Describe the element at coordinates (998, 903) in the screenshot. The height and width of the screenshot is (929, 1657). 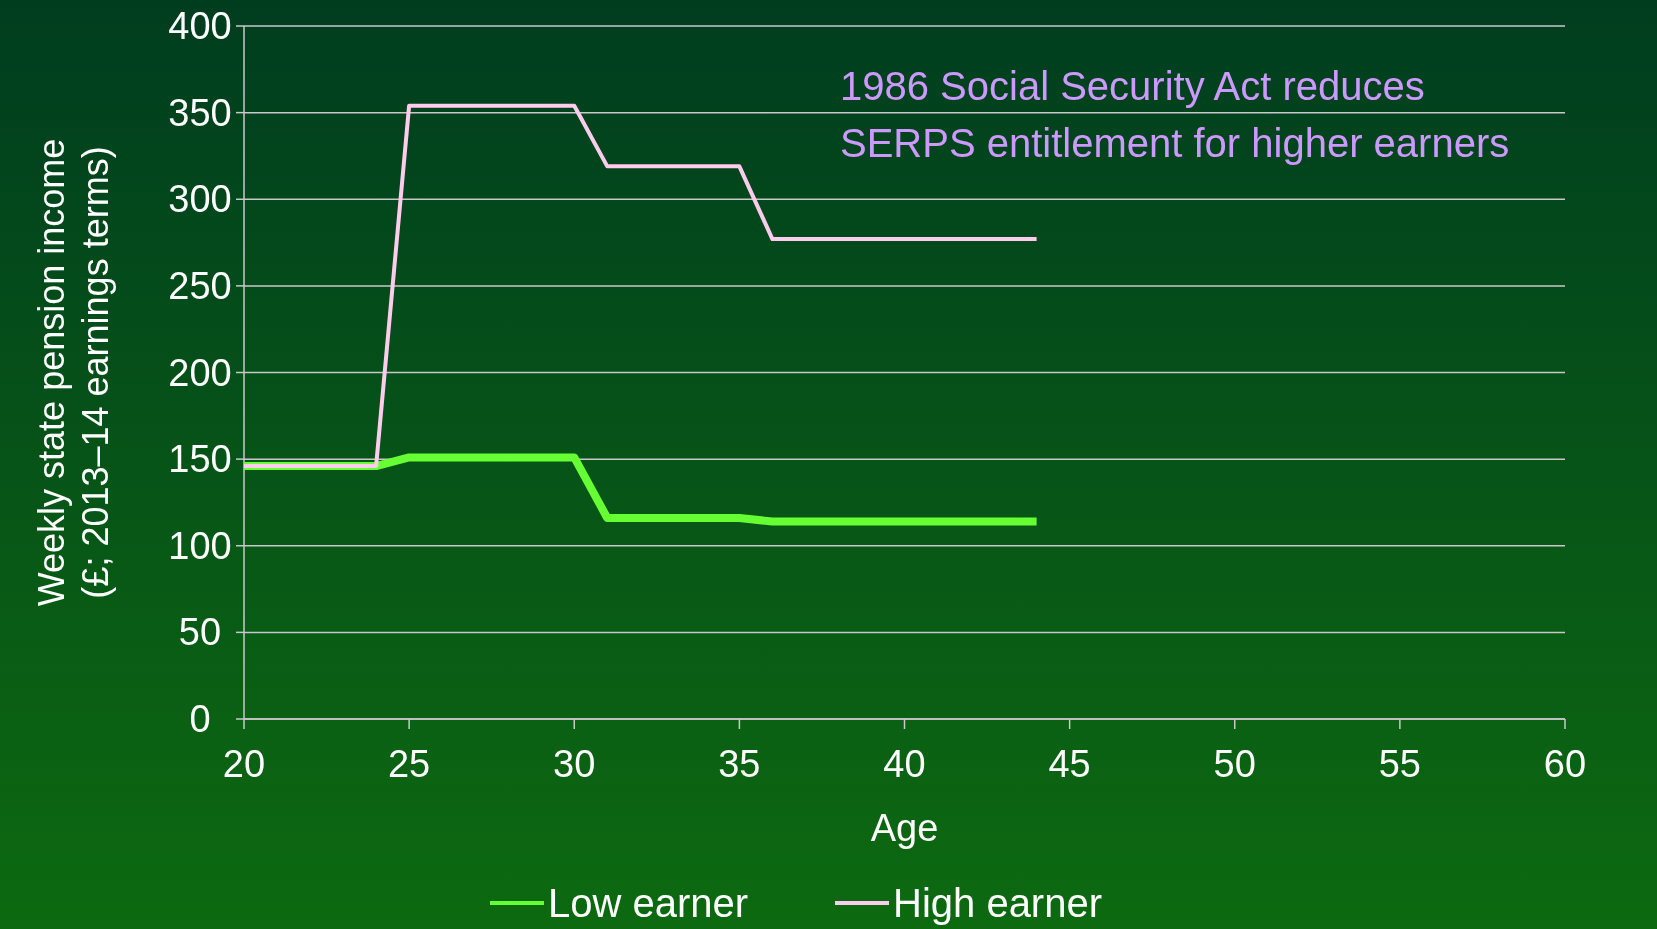
I see `legend-label: High earner` at that location.